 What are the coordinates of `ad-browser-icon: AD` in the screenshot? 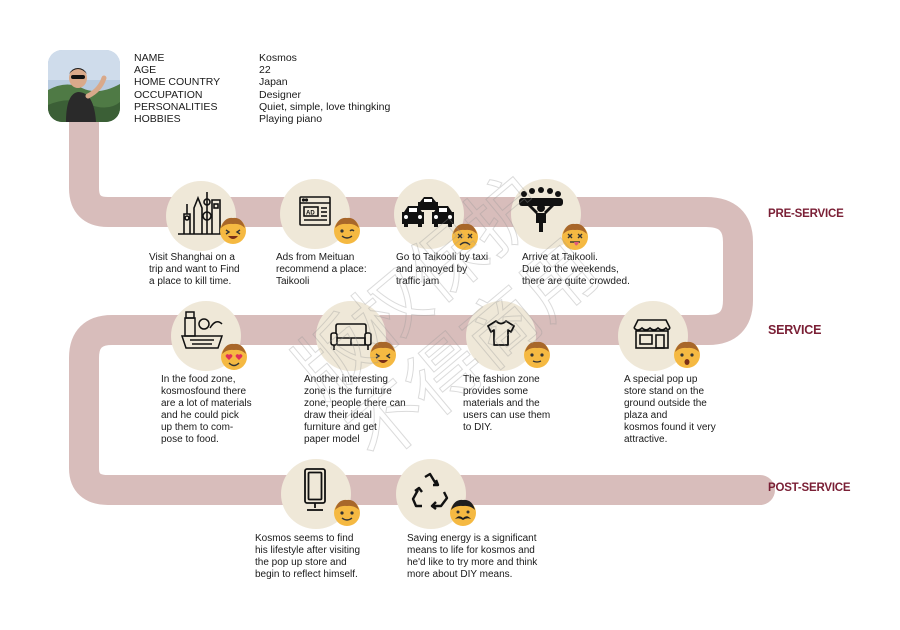 It's located at (315, 211).